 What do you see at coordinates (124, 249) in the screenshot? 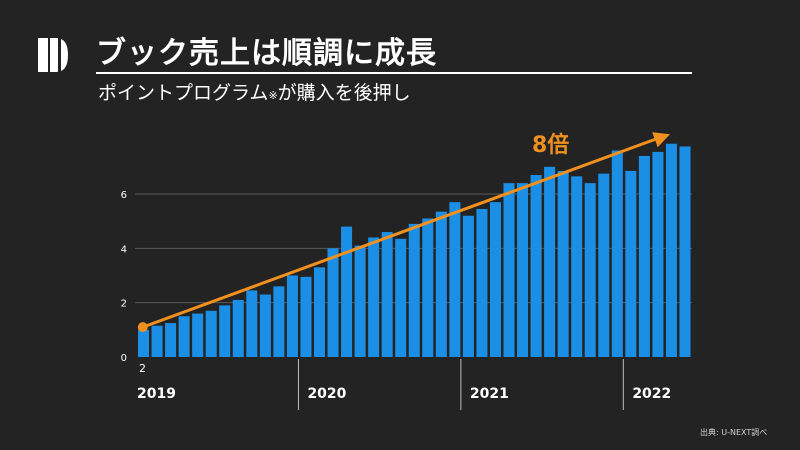
I see `y-tick-label: 4` at bounding box center [124, 249].